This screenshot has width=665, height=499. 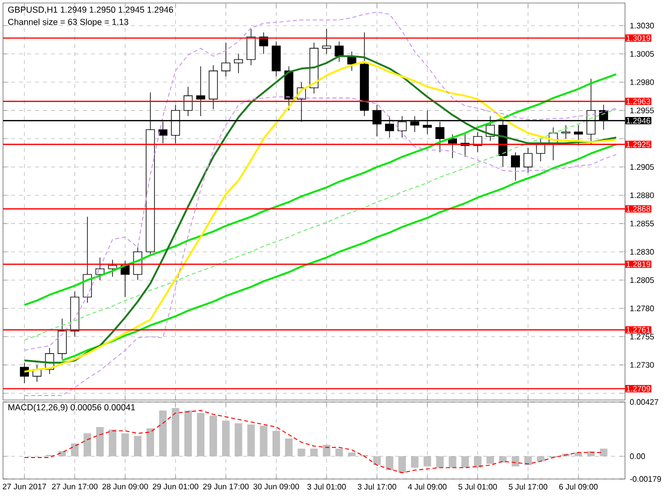 I want to click on chart-title: MACD(12,26,9) 0.00056 0.00041, so click(x=71, y=408).